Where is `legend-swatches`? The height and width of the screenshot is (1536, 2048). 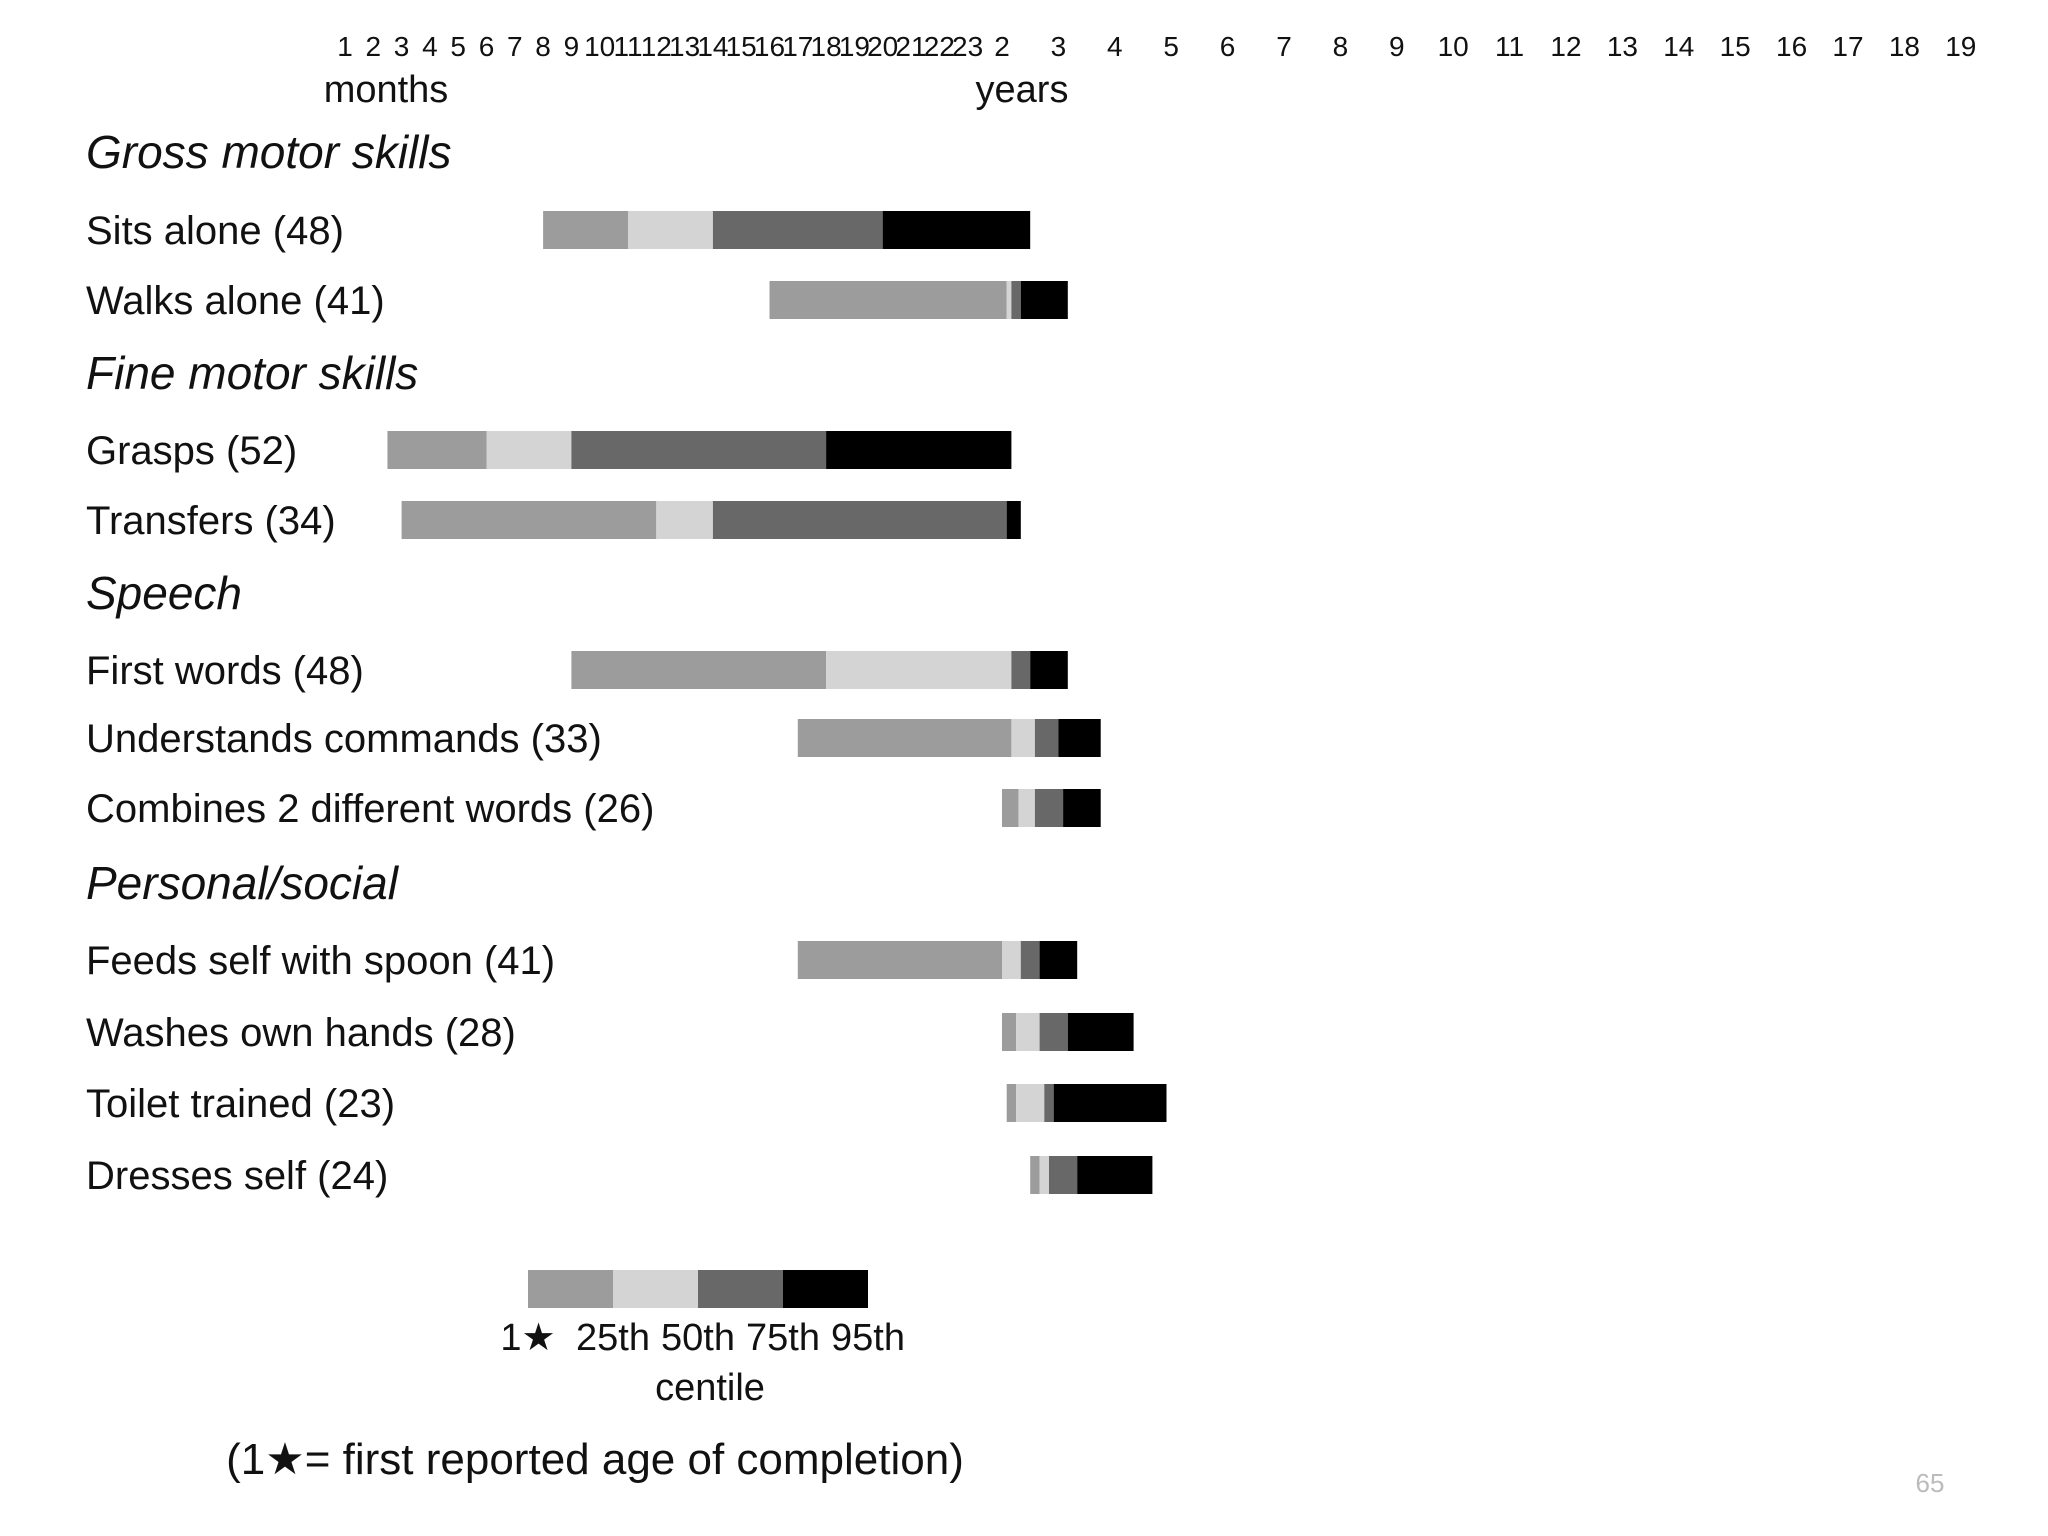
legend-swatches is located at coordinates (698, 1289).